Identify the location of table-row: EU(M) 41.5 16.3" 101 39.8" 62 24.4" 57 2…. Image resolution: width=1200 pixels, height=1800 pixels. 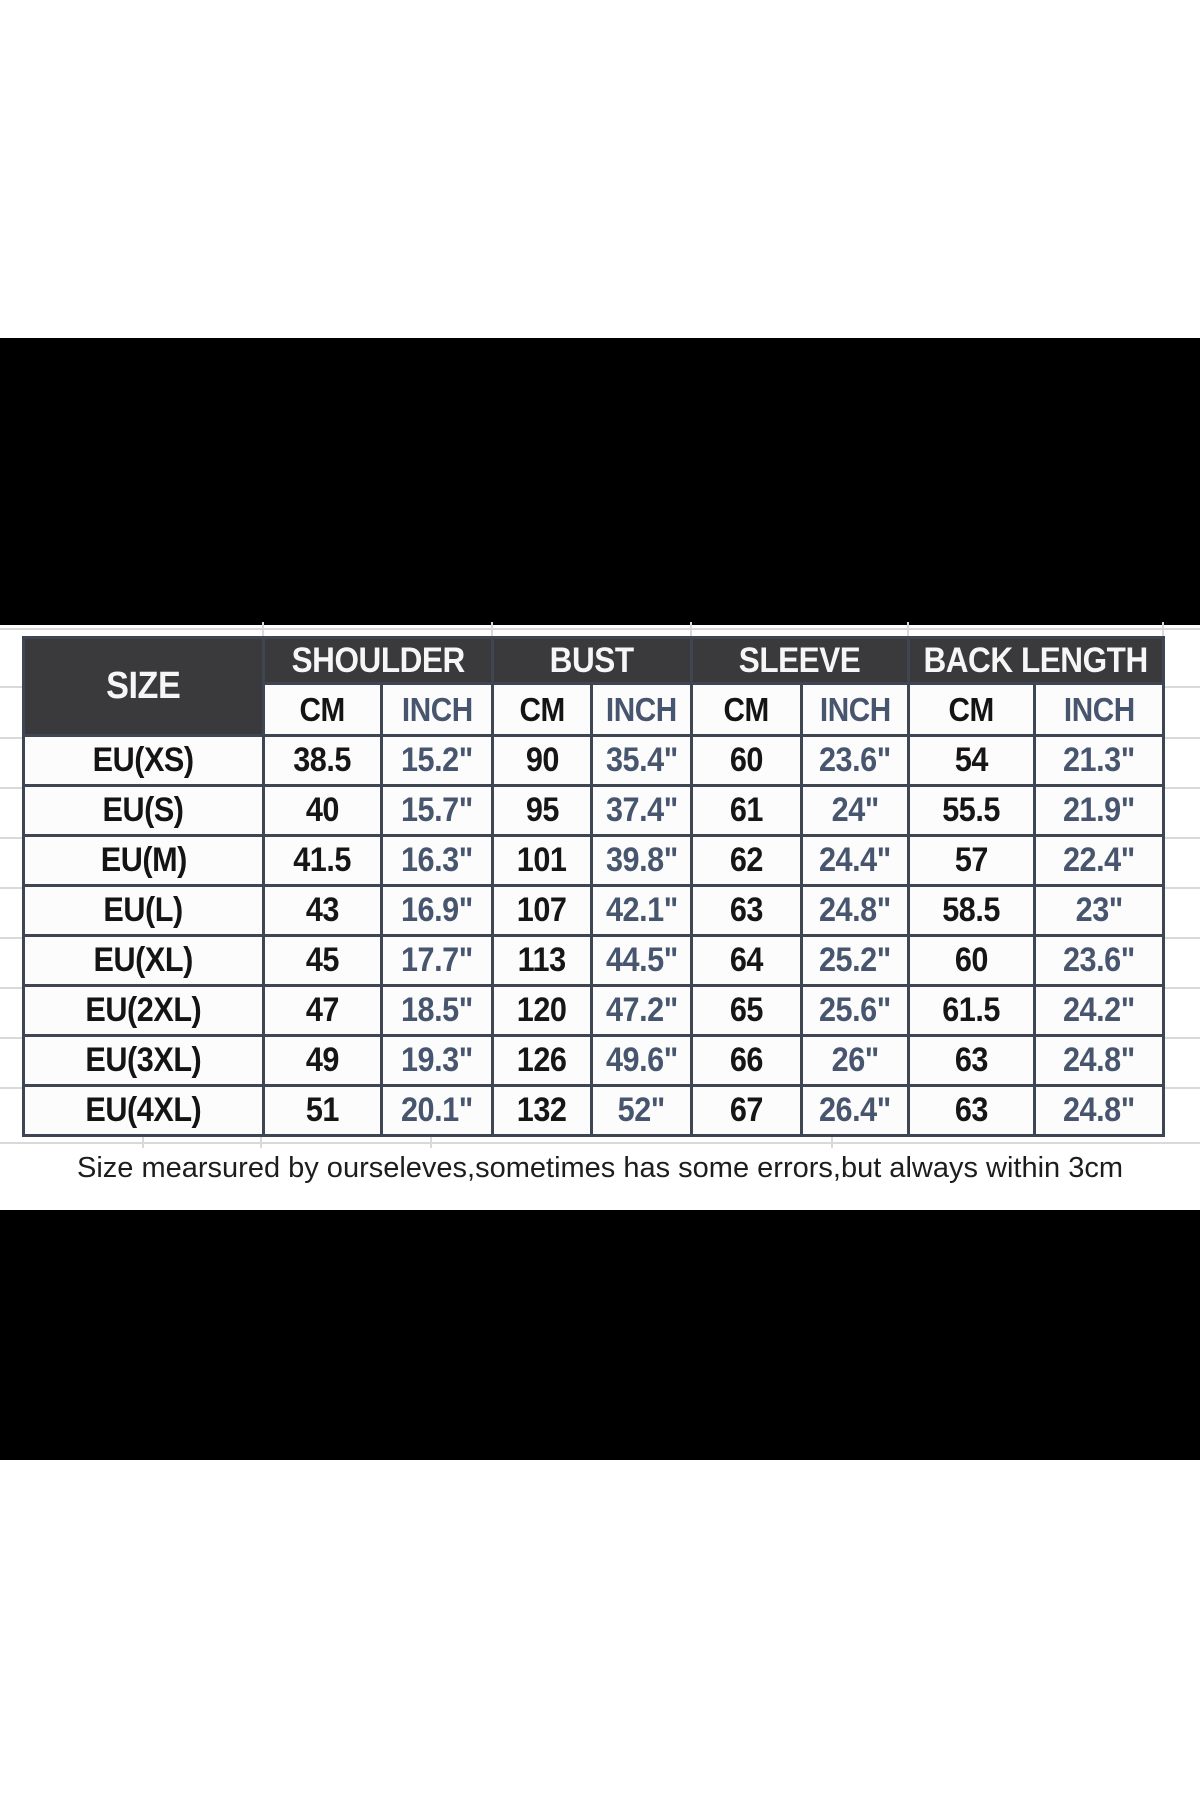
(594, 860).